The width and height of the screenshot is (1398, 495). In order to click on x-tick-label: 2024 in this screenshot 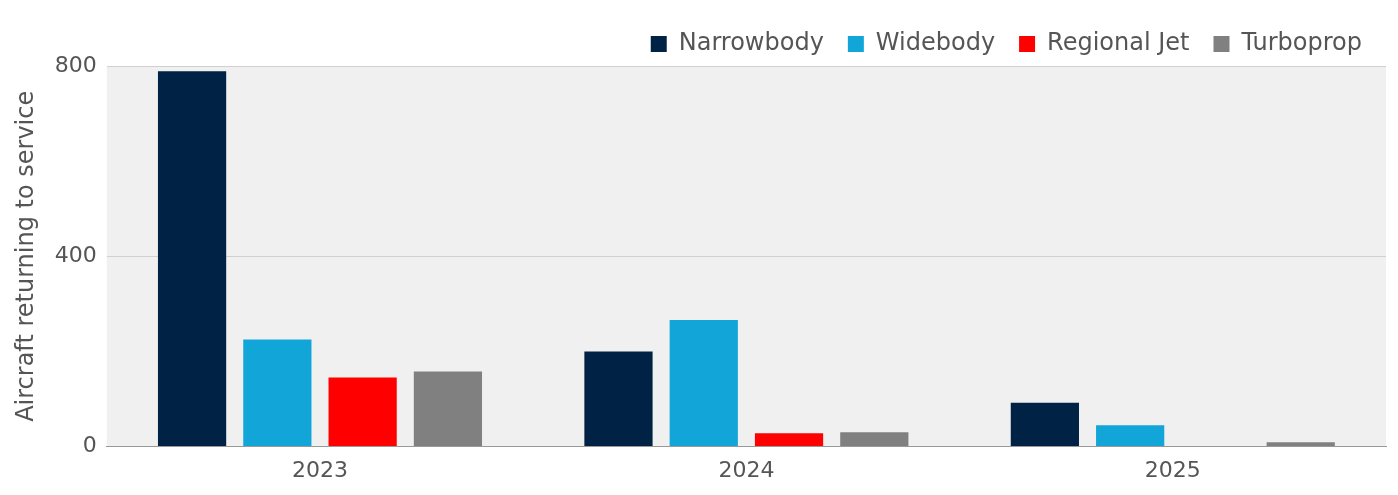, I will do `click(746, 469)`.